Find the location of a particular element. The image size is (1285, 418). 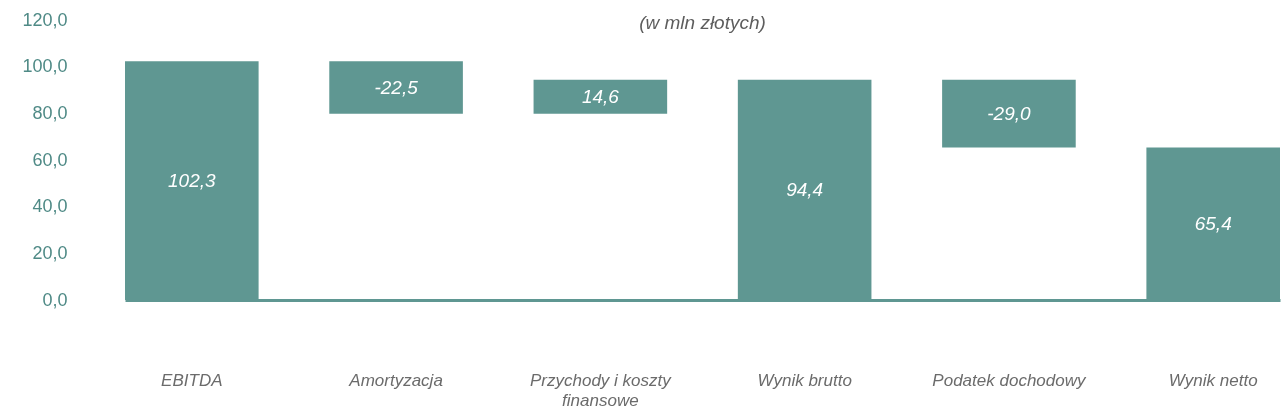

x-tick-label: Podatek dochodowy is located at coordinates (1009, 380).